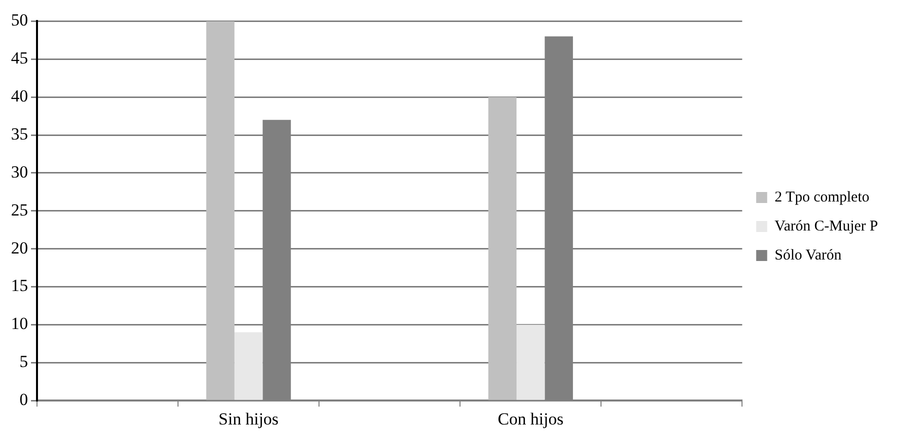 Image resolution: width=900 pixels, height=441 pixels. Describe the element at coordinates (19, 58) in the screenshot. I see `y-tick-label: 45` at that location.